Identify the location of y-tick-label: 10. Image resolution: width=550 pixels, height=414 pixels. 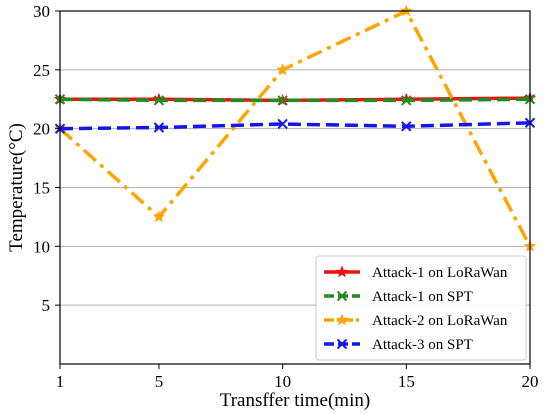
(41, 246).